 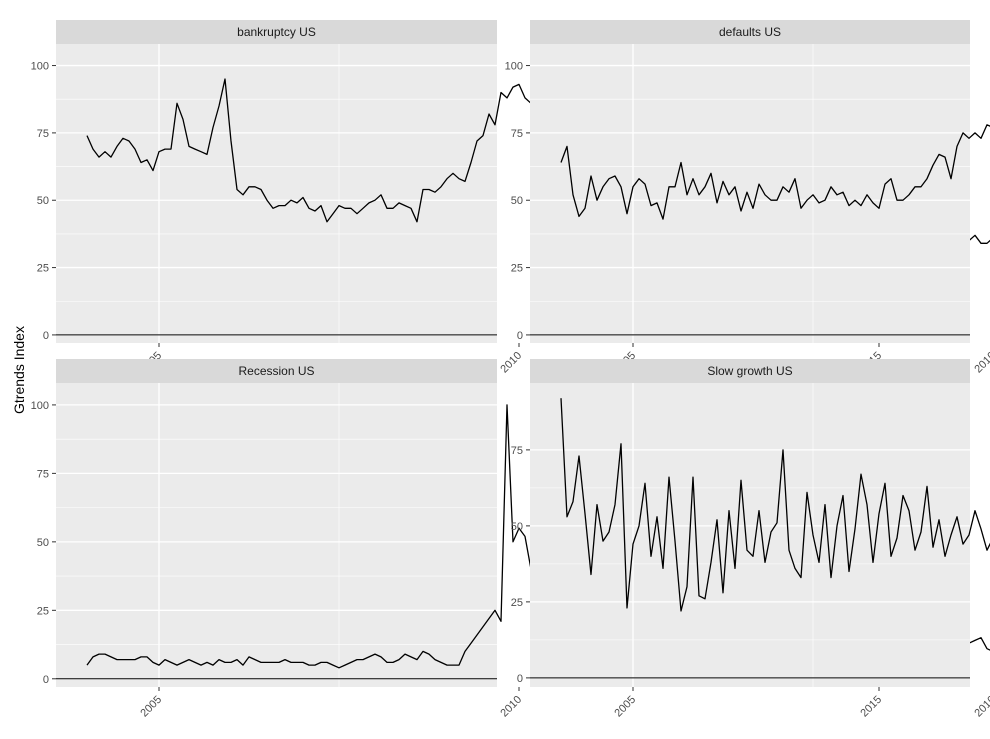 I want to click on strip-recession-us, so click(x=276, y=371).